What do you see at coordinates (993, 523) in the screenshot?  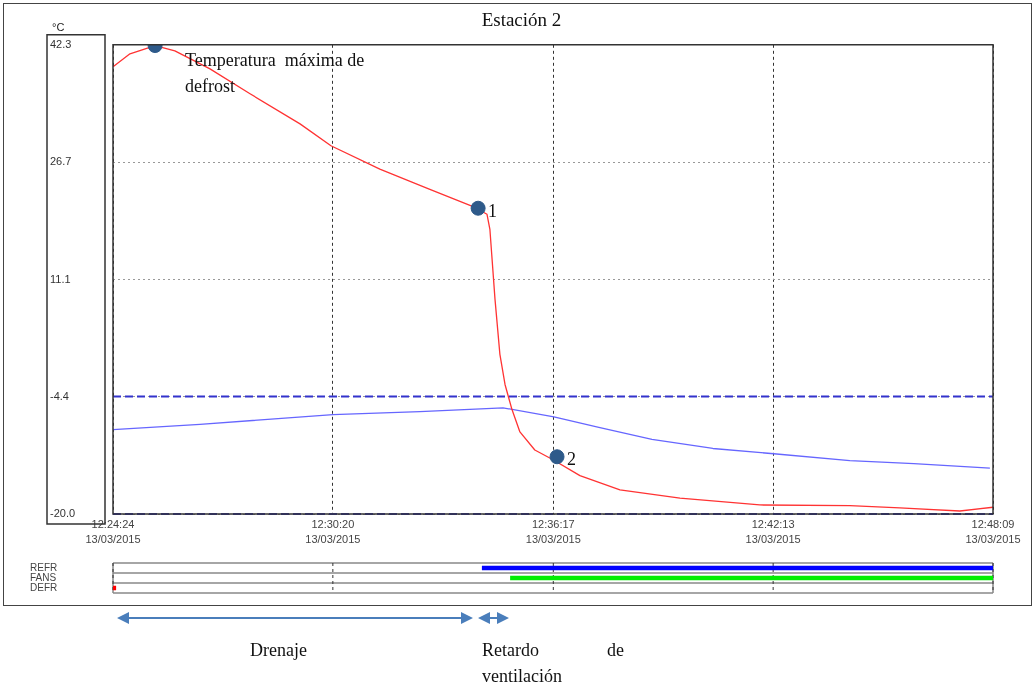 I see `x-tick-label: 12:48:09` at bounding box center [993, 523].